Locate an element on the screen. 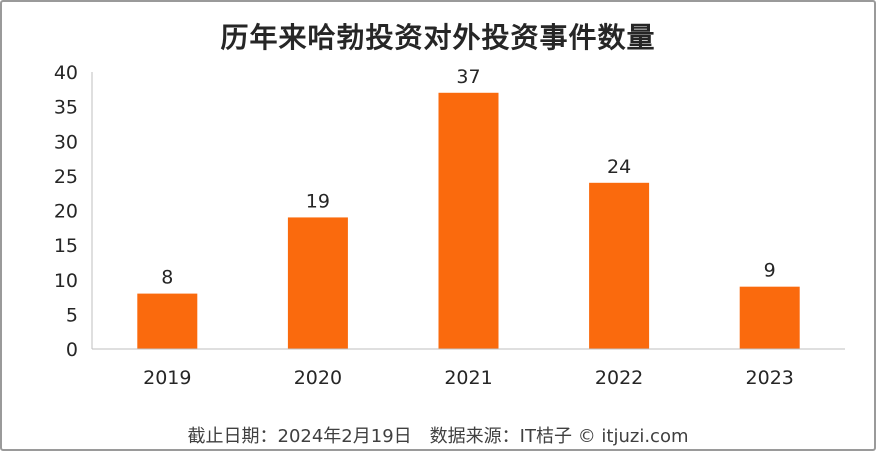  x-tick-label-2019: 2019 is located at coordinates (167, 378).